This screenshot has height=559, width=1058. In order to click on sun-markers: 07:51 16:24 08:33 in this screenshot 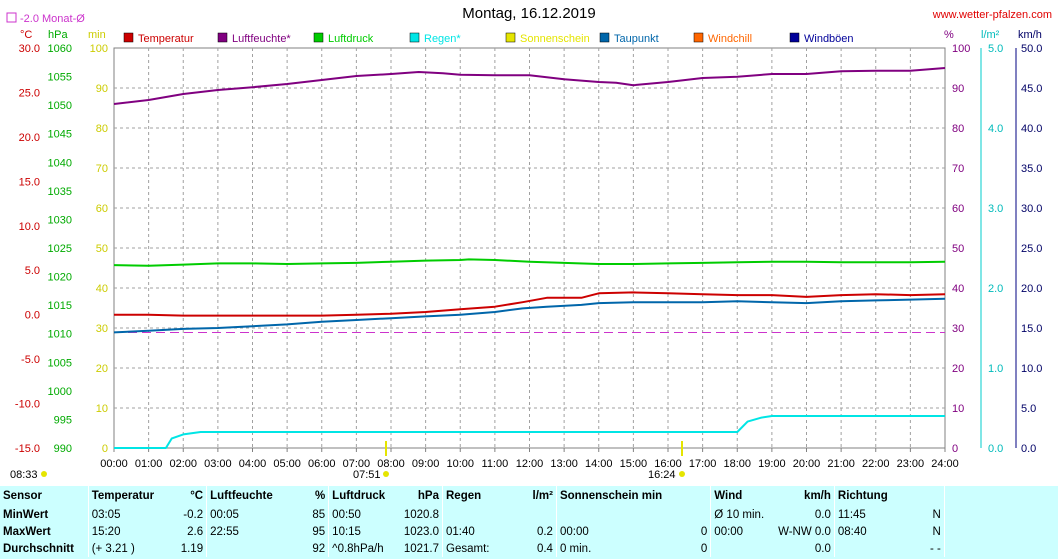, I will do `click(347, 461)`.